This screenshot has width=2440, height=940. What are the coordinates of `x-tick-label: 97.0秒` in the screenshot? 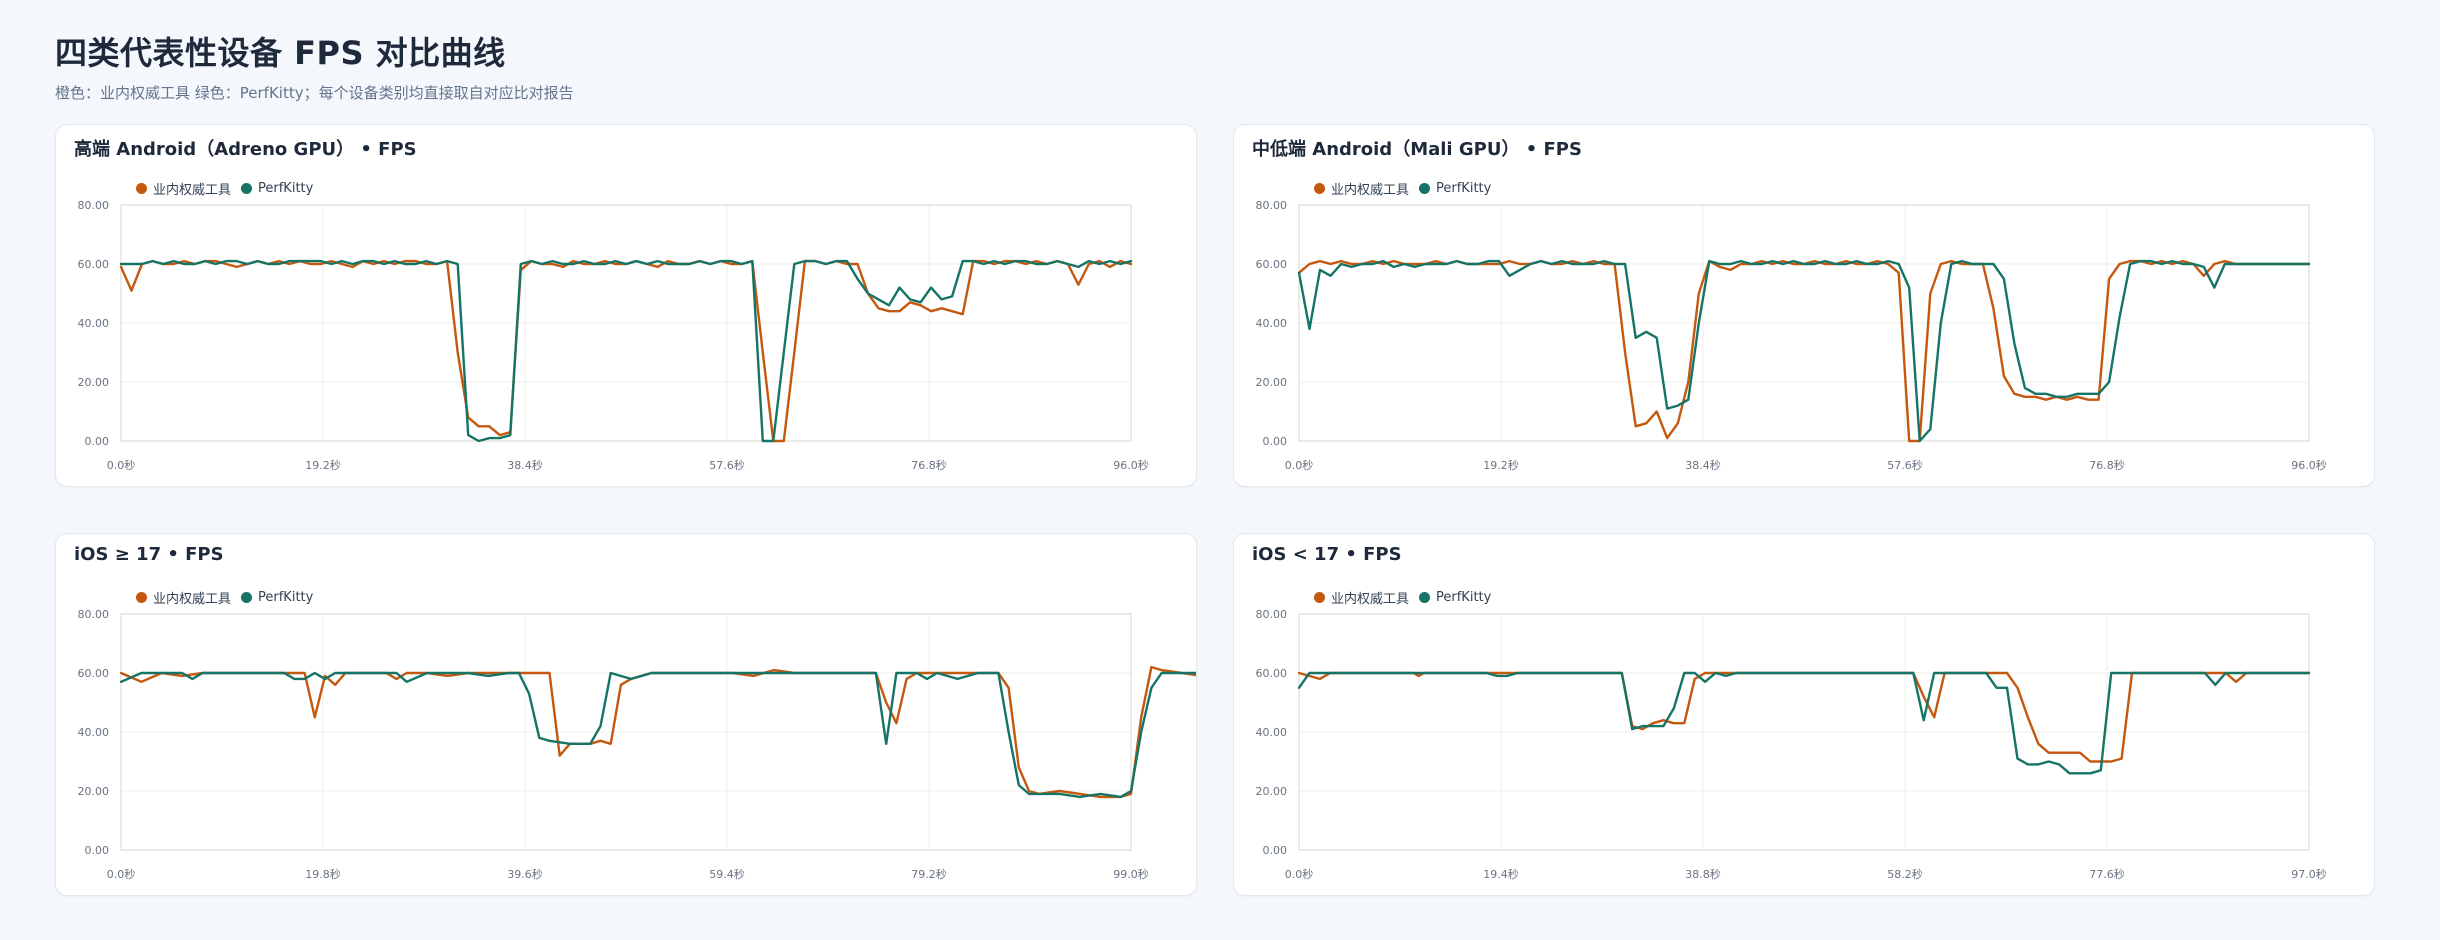 It's located at (2309, 874).